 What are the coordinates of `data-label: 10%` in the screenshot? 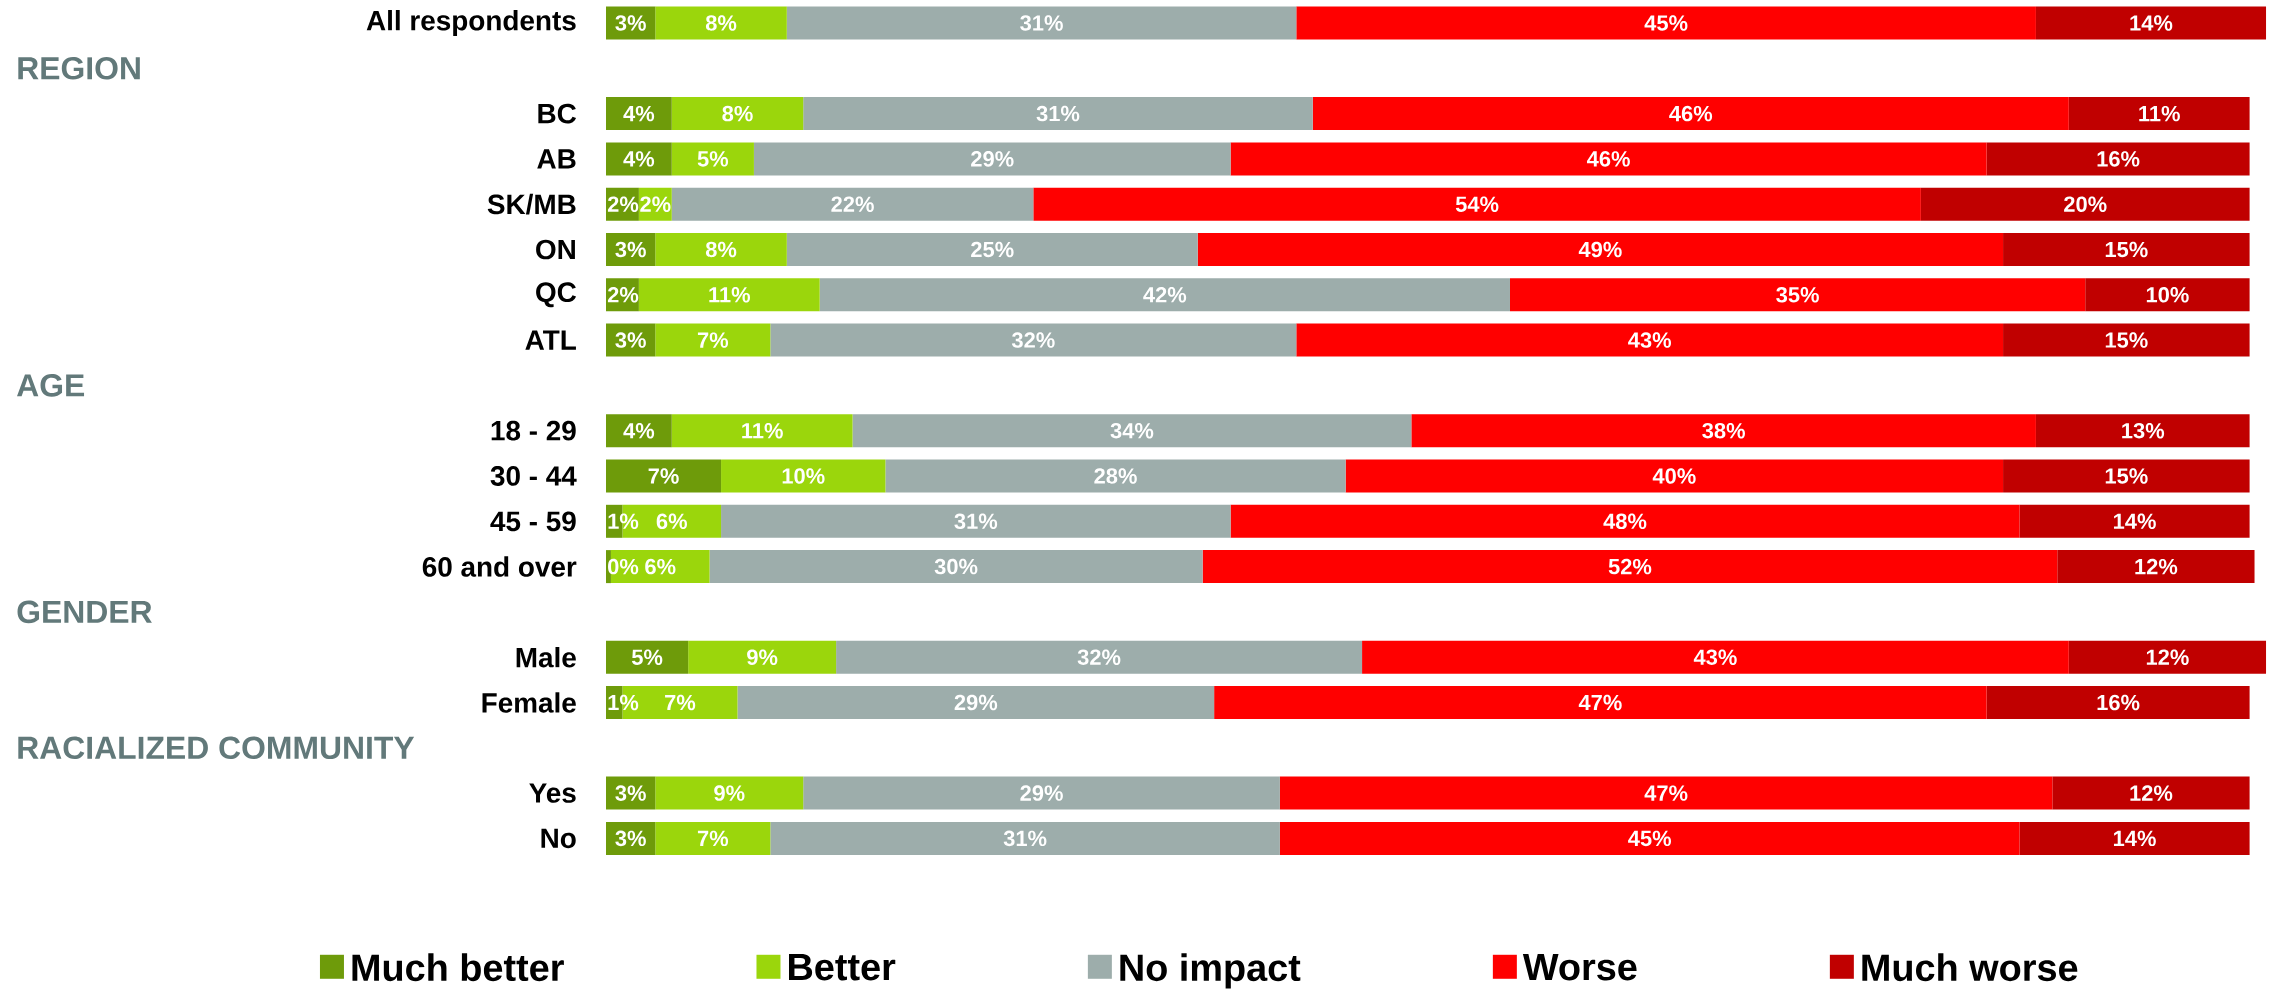 It's located at (803, 476).